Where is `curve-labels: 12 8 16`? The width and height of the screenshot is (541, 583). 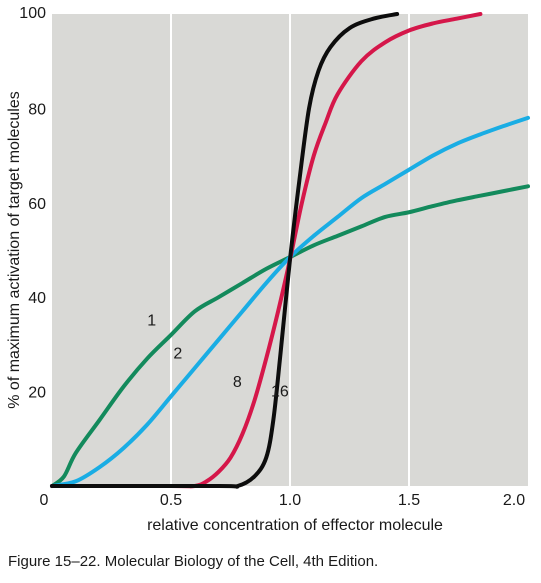
curve-labels: 12 8 16 is located at coordinates (218, 357).